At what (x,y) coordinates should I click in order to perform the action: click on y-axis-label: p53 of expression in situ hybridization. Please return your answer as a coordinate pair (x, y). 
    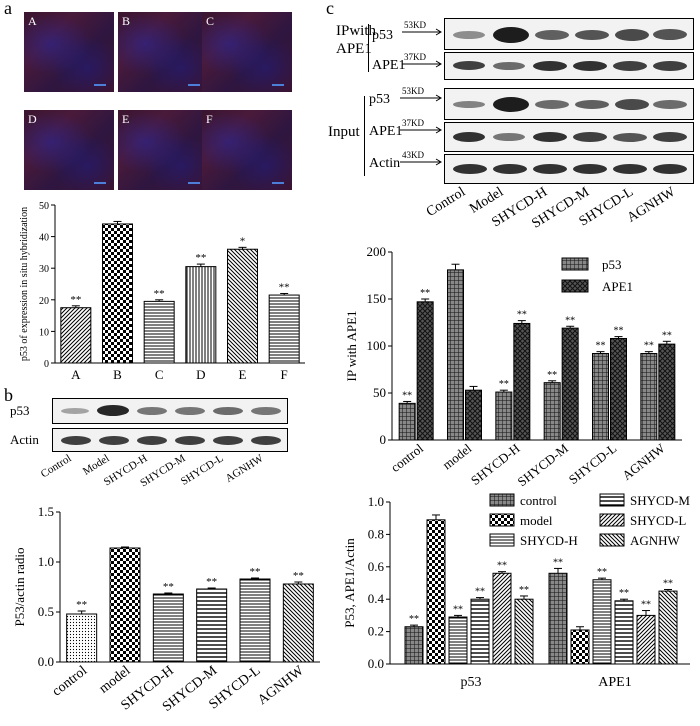
    Looking at the image, I should click on (24, 284).